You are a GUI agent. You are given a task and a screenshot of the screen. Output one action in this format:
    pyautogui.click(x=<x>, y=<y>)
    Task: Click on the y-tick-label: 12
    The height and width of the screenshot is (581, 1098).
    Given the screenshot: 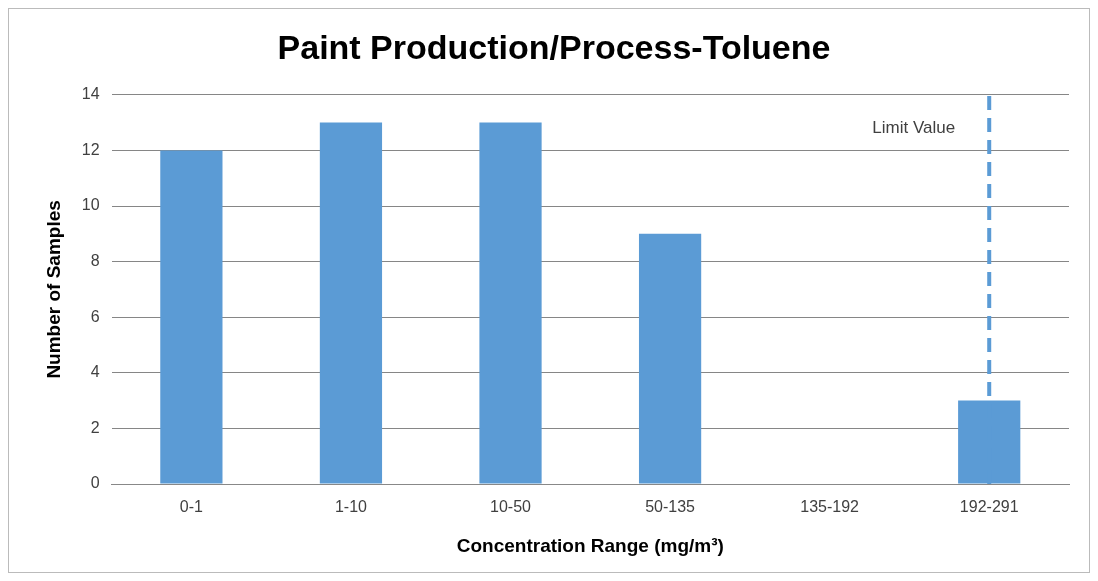 What is the action you would take?
    pyautogui.click(x=90, y=149)
    